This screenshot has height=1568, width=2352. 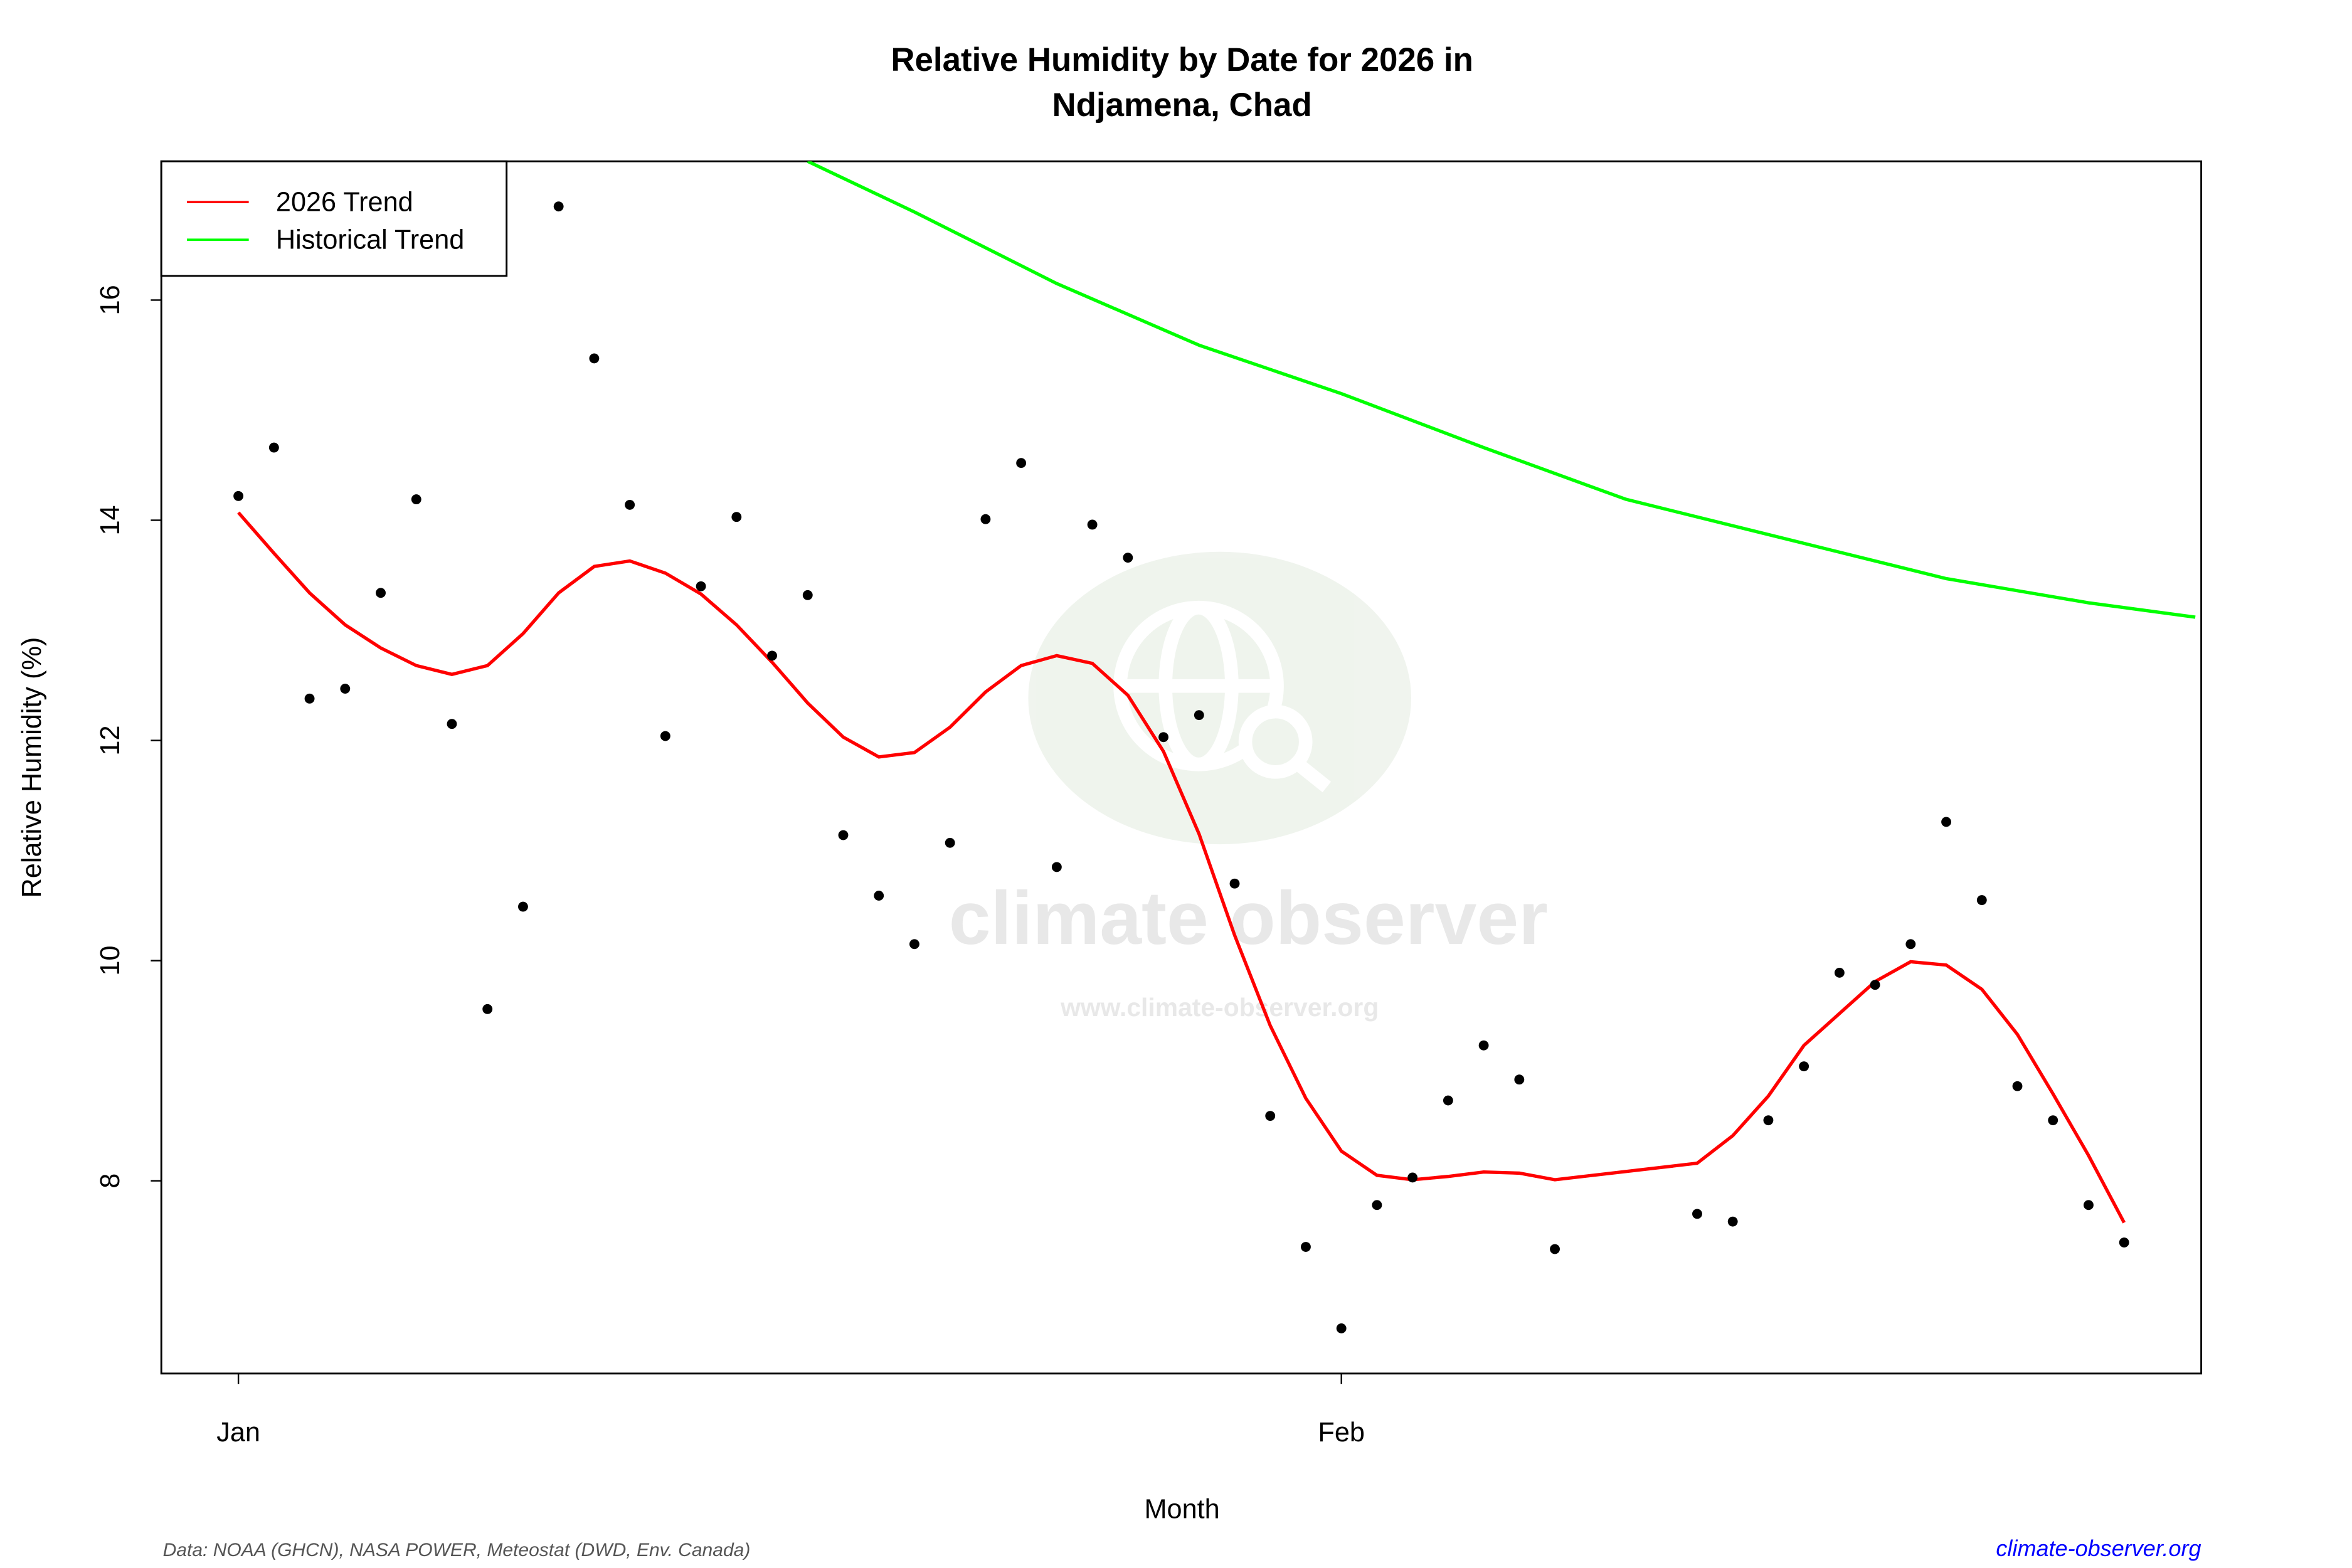 I want to click on site-link: climate-observer.org, so click(x=2098, y=1548).